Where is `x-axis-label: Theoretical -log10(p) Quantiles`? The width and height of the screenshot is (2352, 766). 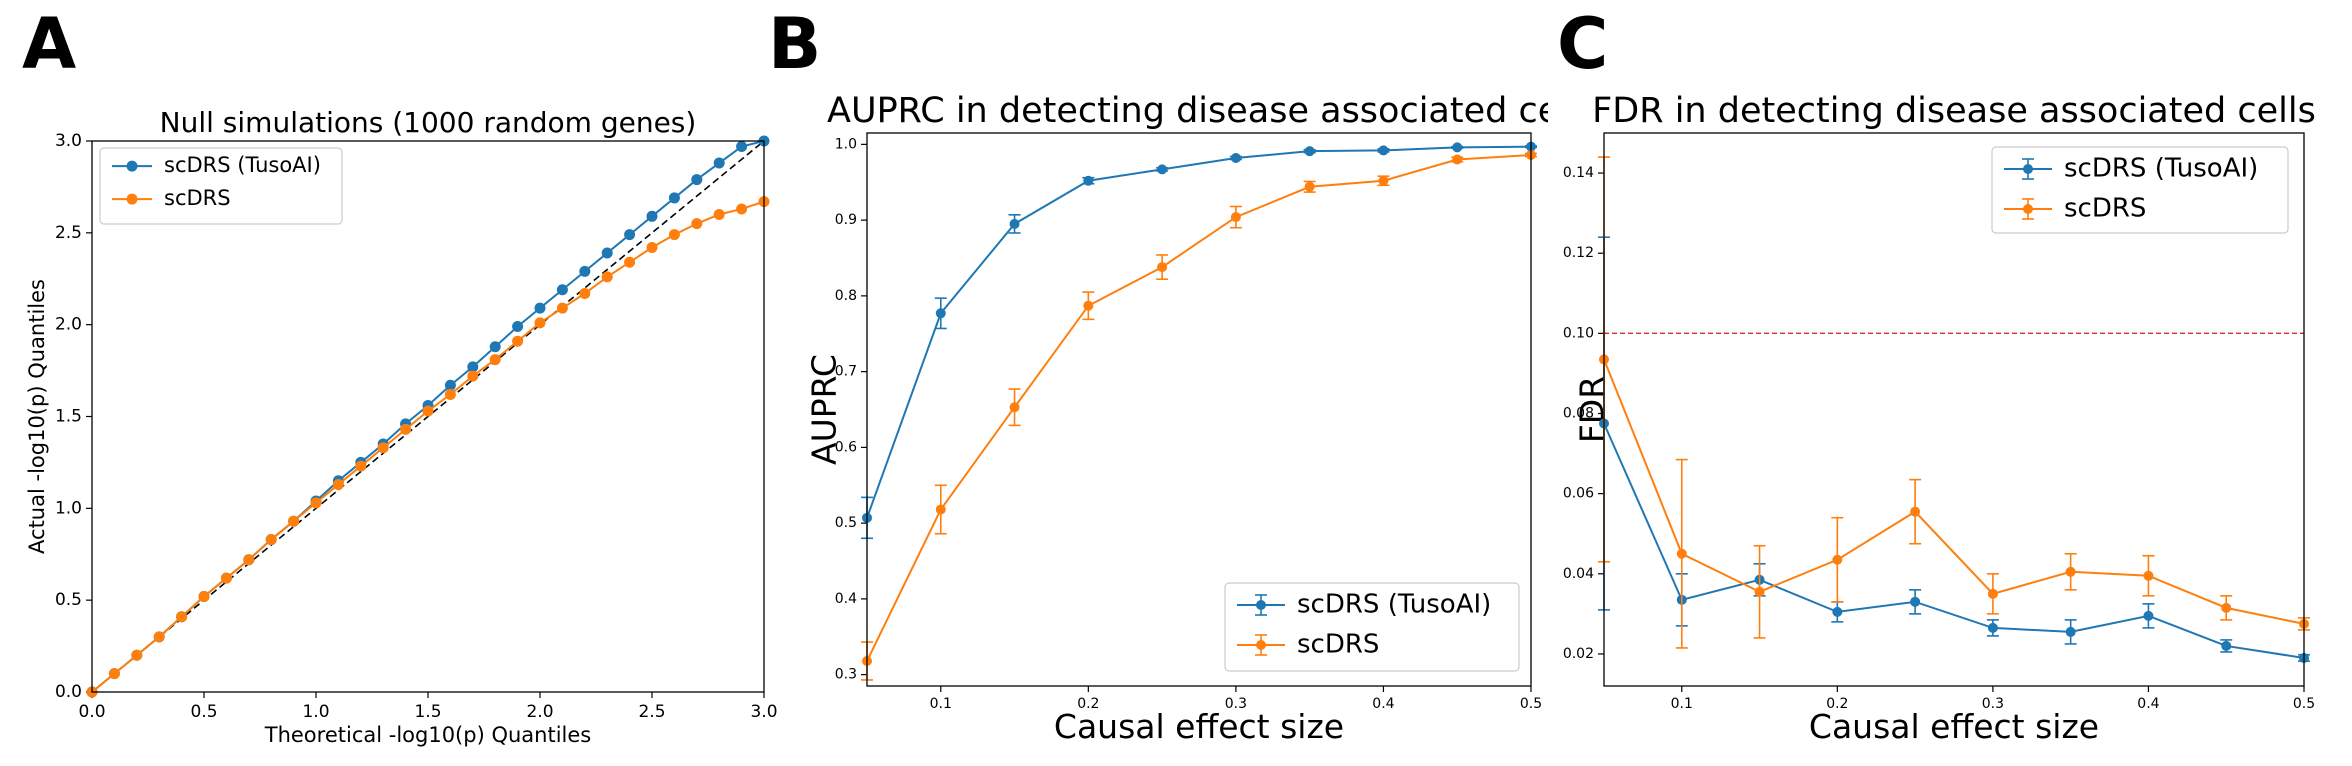 x-axis-label: Theoretical -log10(p) Quantiles is located at coordinates (427, 735).